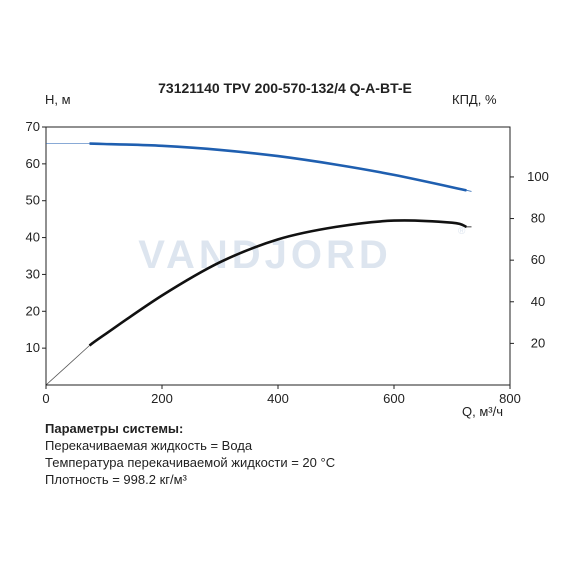 This screenshot has width=570, height=570. Describe the element at coordinates (67, 365) in the screenshot. I see `efficiency-curve-extrapolated` at that location.